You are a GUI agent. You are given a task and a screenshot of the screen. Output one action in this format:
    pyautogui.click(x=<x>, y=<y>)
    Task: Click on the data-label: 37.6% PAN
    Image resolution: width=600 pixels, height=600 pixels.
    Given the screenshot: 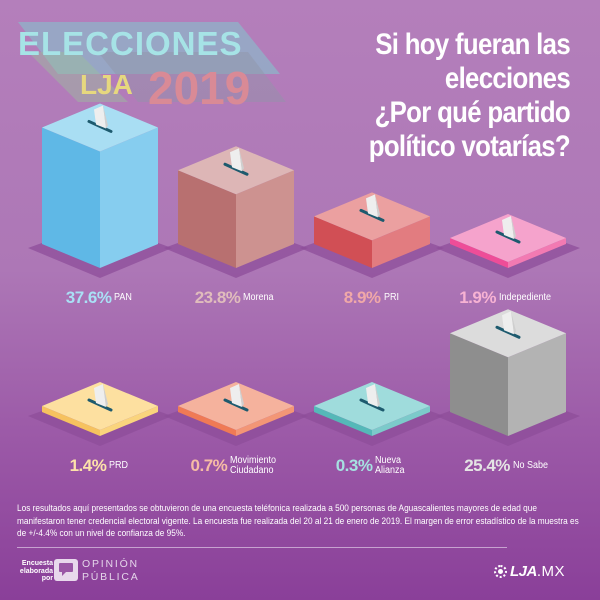 What is the action you would take?
    pyautogui.click(x=100, y=298)
    